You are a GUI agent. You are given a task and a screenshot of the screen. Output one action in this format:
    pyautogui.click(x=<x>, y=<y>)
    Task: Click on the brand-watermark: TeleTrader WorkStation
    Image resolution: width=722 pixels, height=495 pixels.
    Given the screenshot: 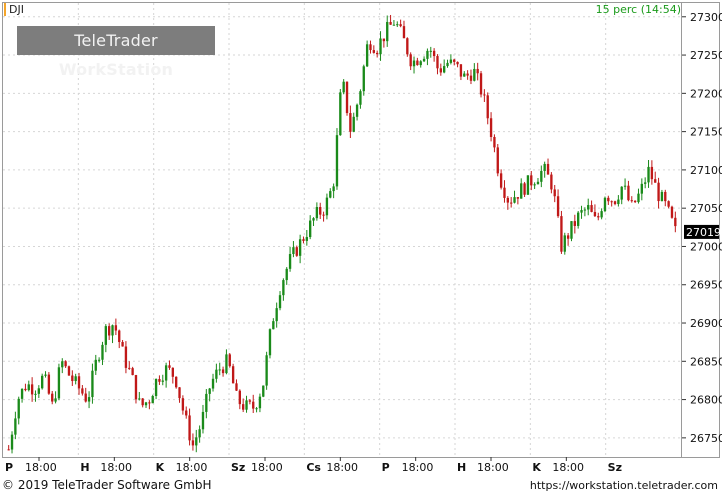 What is the action you would take?
    pyautogui.click(x=116, y=52)
    